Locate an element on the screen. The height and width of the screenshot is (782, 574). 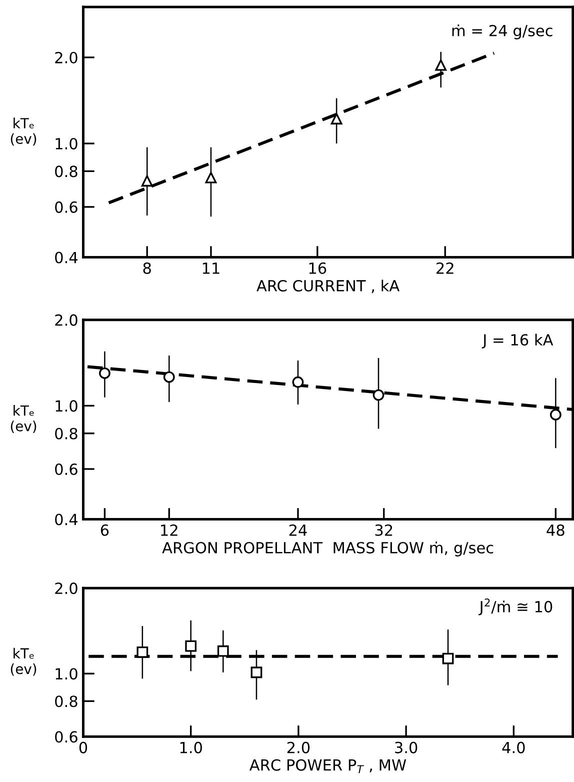
x-tick-label: 32 is located at coordinates (383, 530).